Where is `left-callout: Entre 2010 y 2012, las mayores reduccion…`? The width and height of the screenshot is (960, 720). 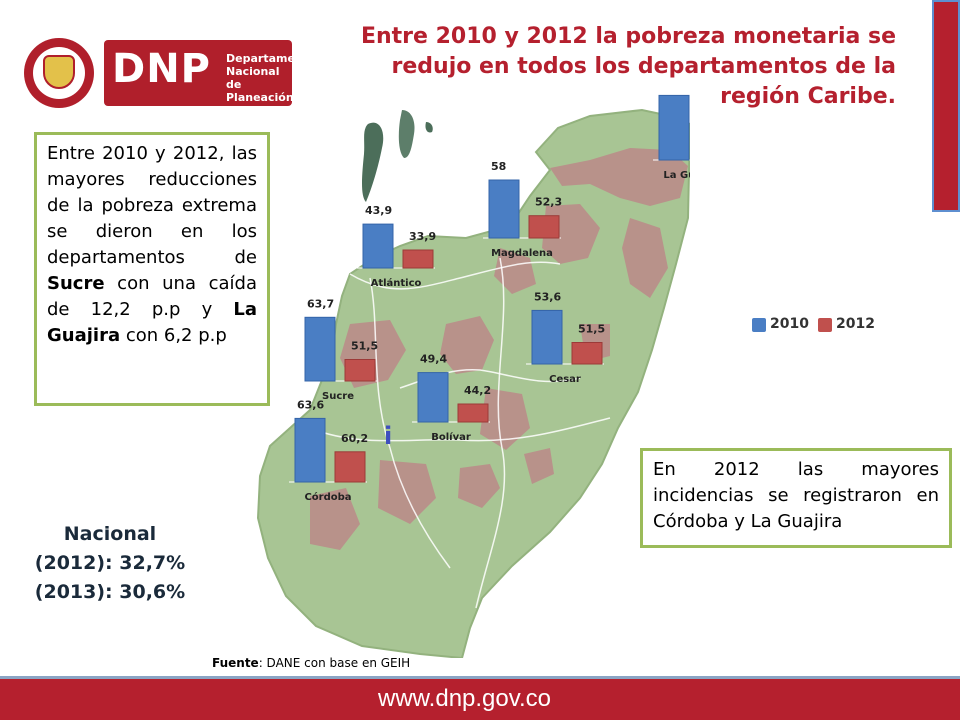
left-callout: Entre 2010 y 2012, las mayores reduccion… is located at coordinates (152, 269).